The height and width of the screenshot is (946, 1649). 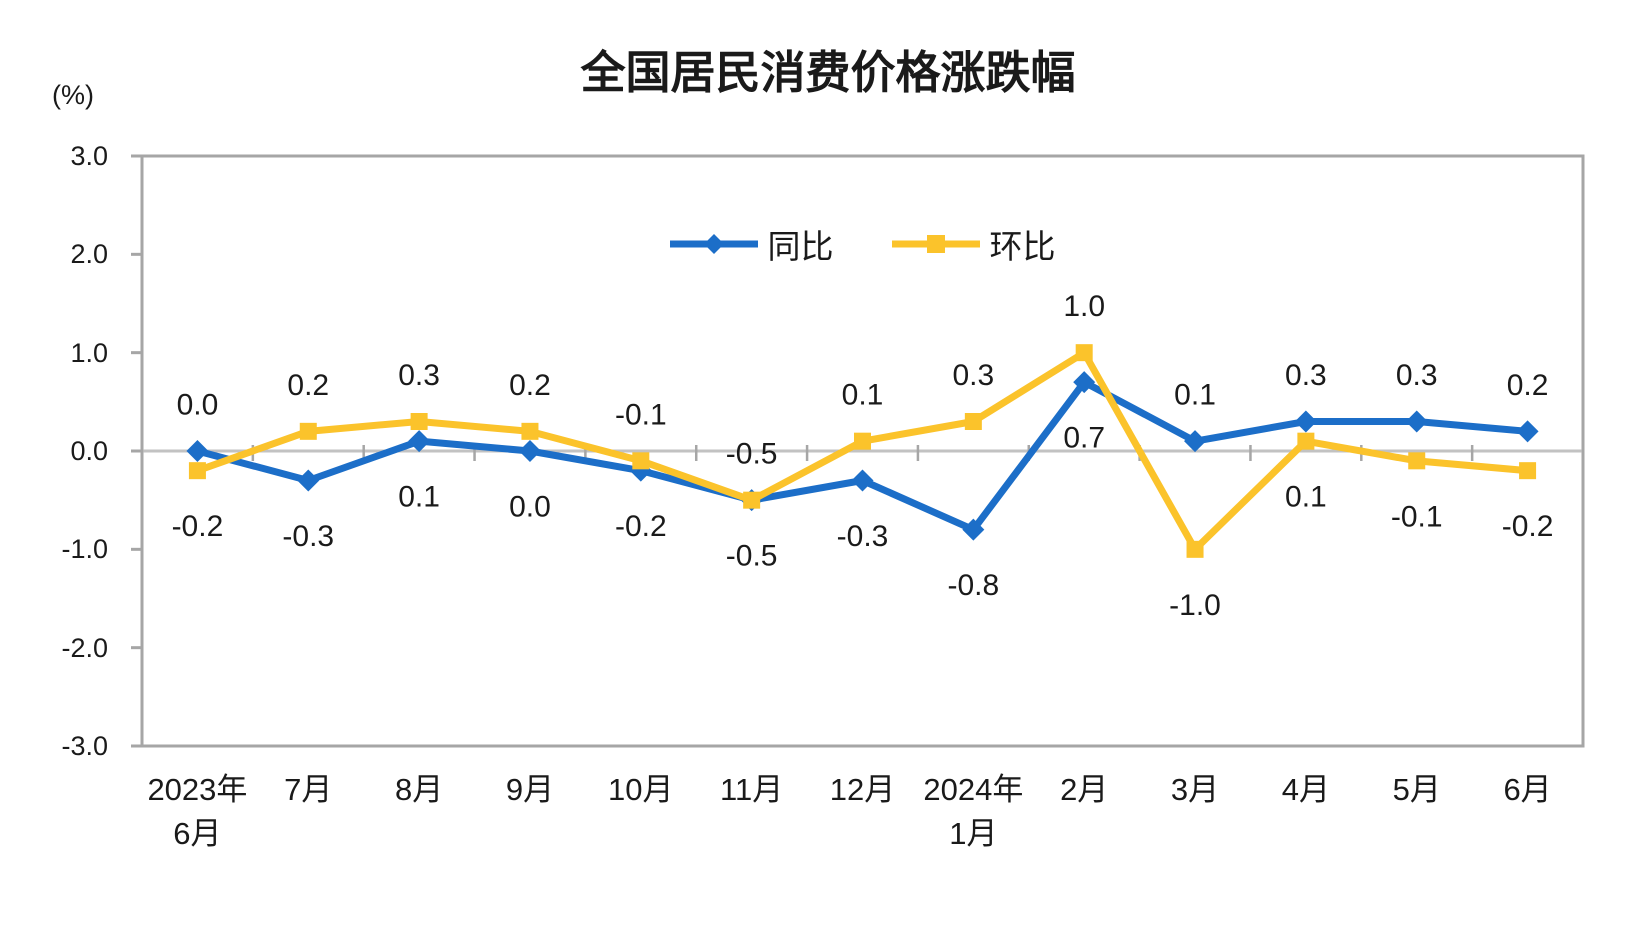 I want to click on x-axis-category-label: 9月, so click(x=530, y=790).